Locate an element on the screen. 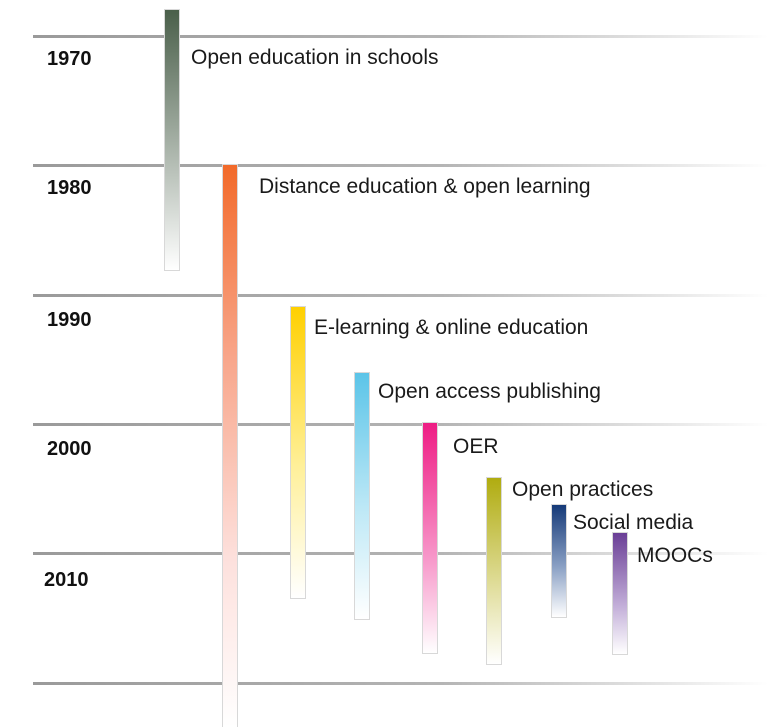  gridline-1970 is located at coordinates (400, 36).